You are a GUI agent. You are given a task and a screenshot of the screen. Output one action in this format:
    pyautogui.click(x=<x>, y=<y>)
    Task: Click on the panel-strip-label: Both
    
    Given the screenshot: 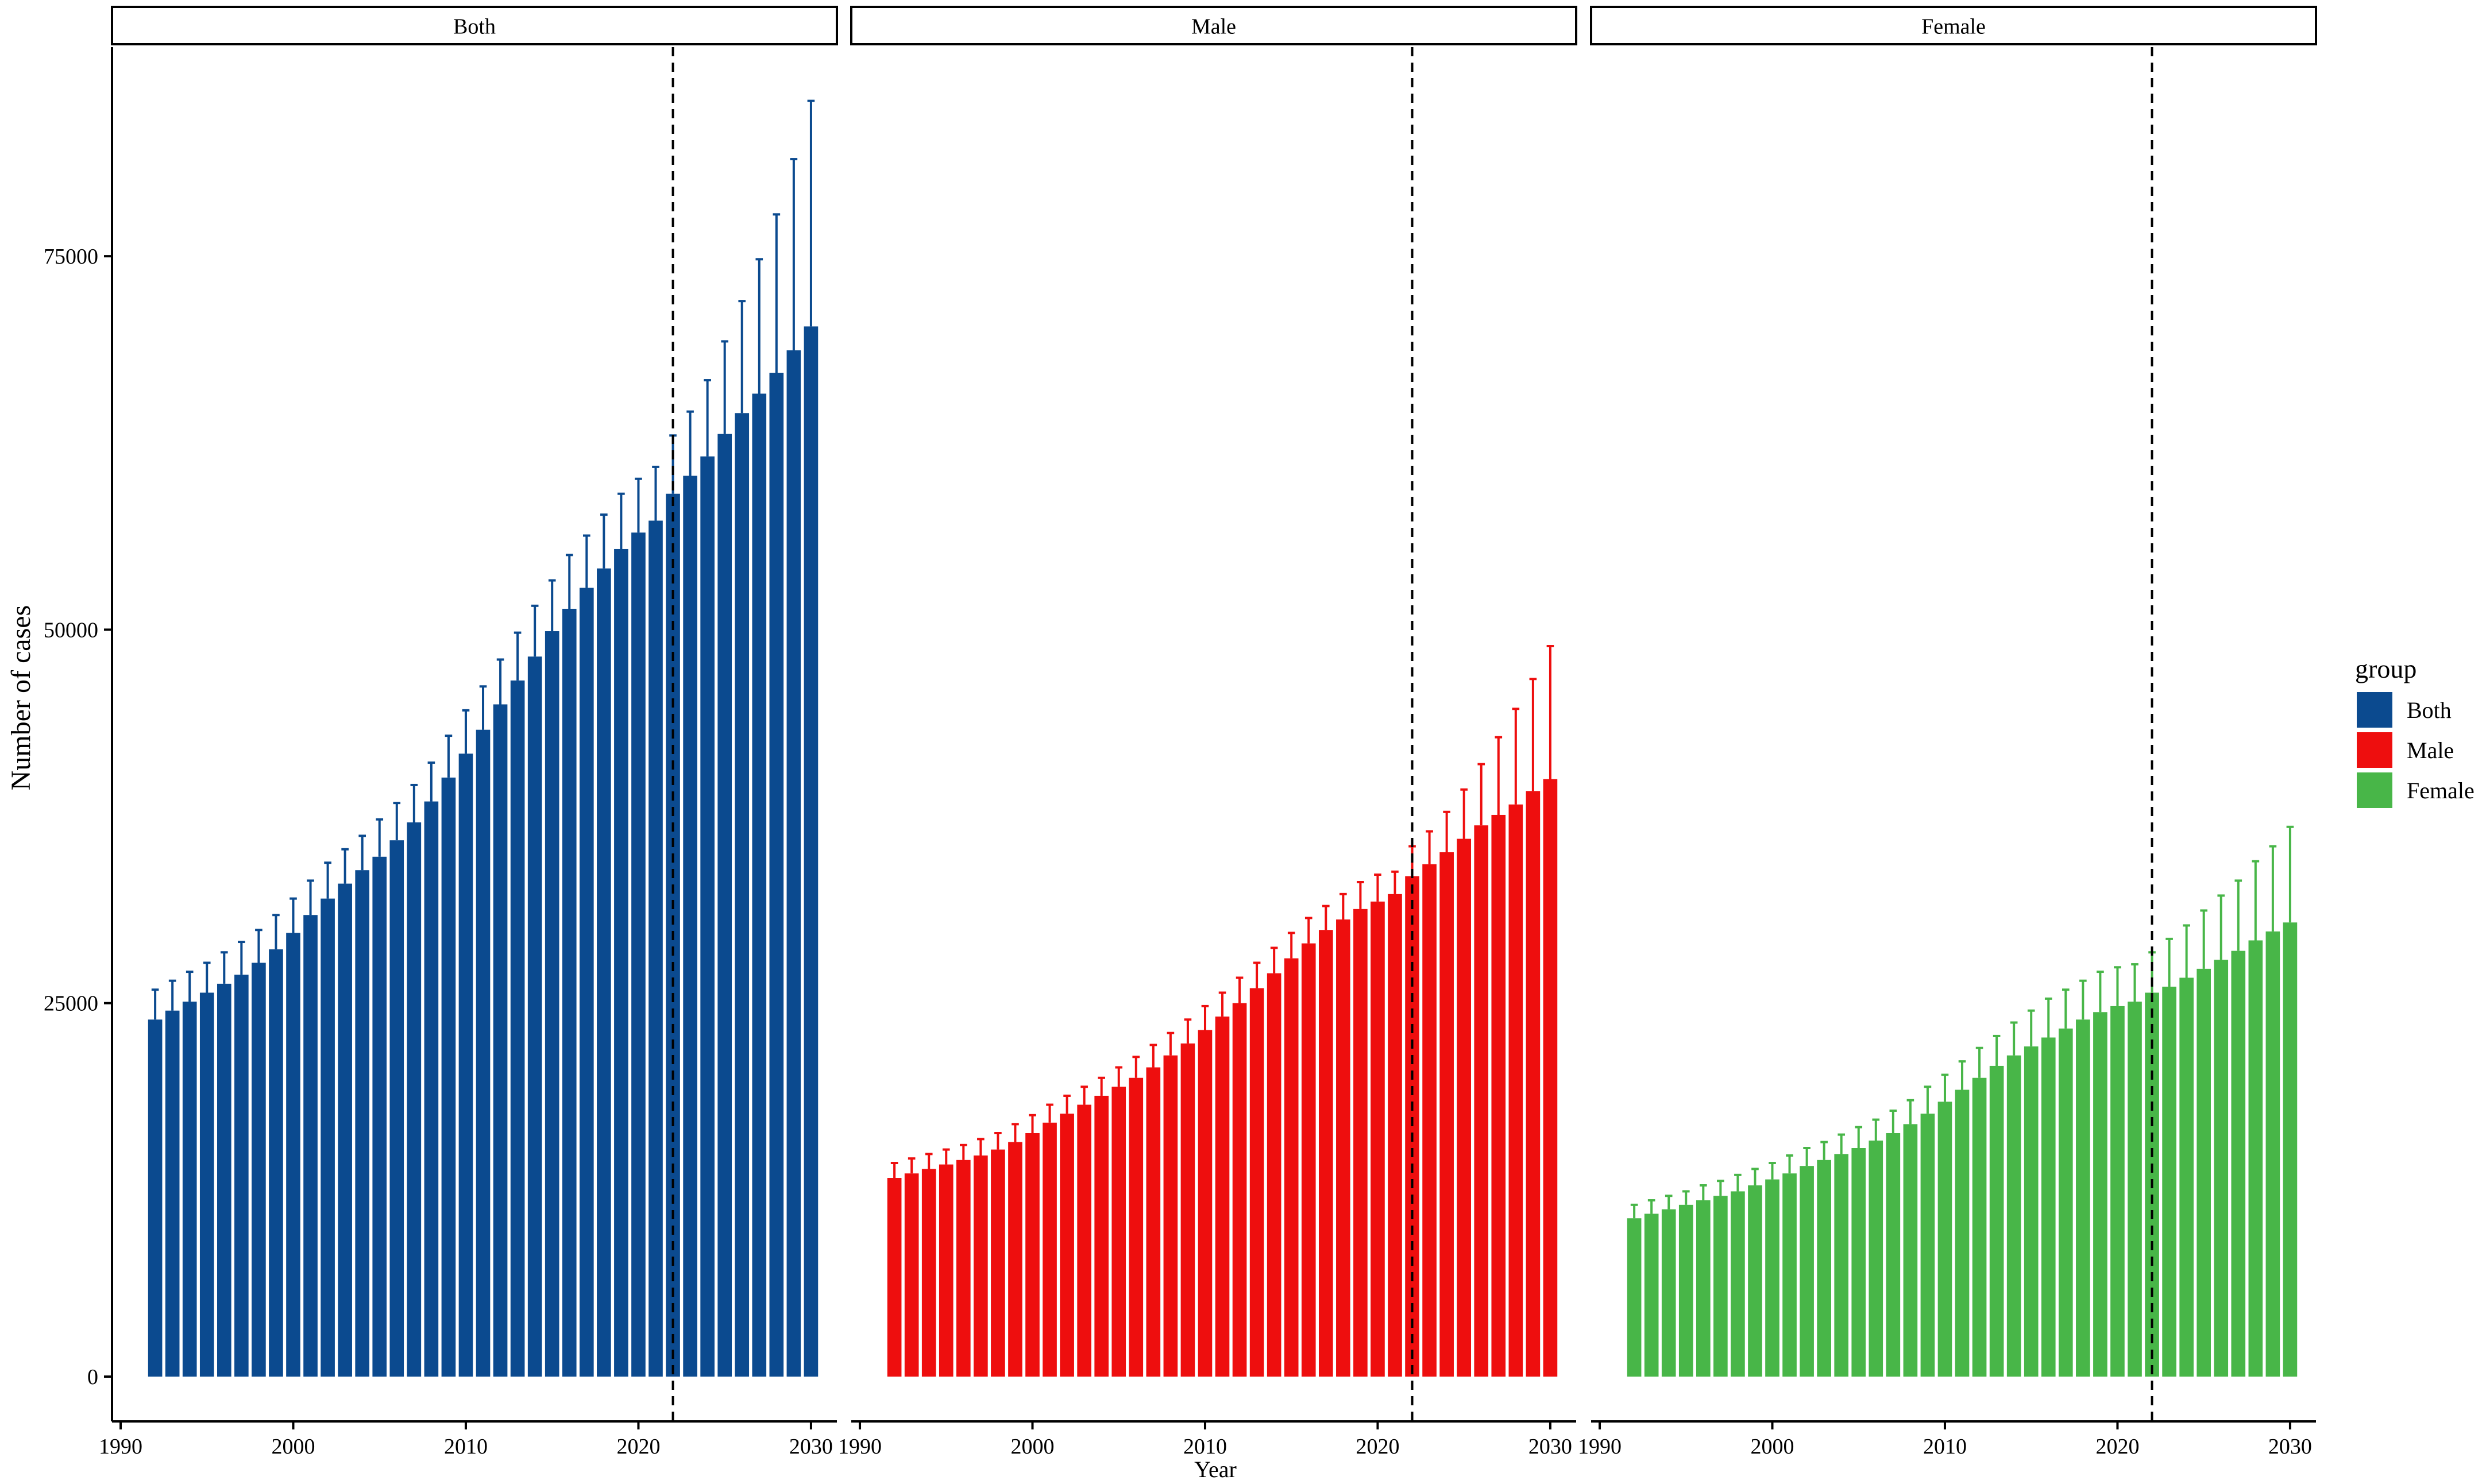 What is the action you would take?
    pyautogui.click(x=475, y=27)
    